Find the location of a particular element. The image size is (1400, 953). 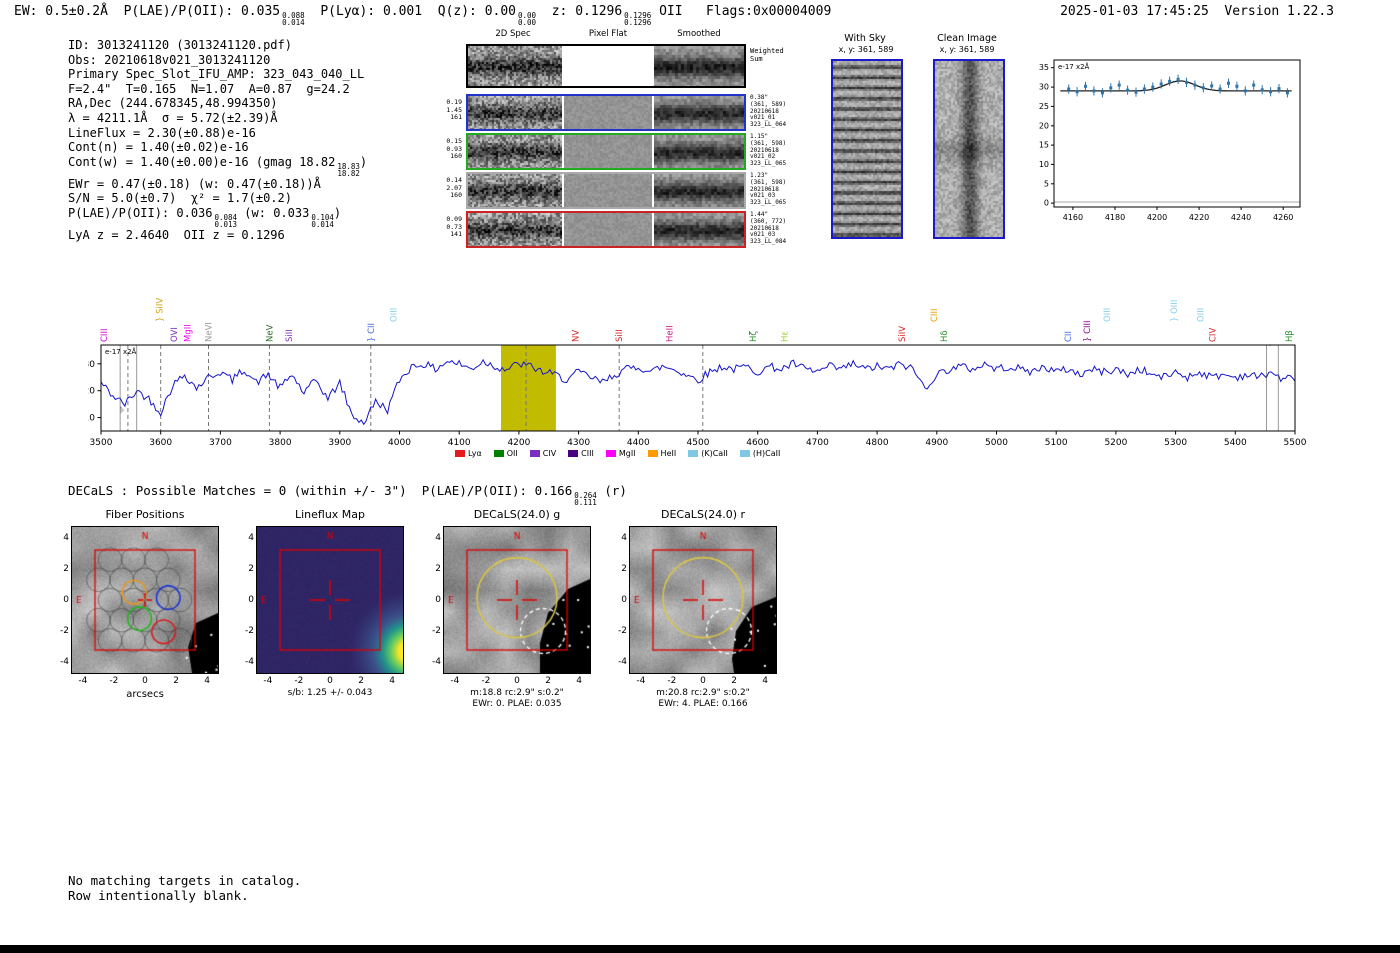

svg-text: 4800 is located at coordinates (877, 443).